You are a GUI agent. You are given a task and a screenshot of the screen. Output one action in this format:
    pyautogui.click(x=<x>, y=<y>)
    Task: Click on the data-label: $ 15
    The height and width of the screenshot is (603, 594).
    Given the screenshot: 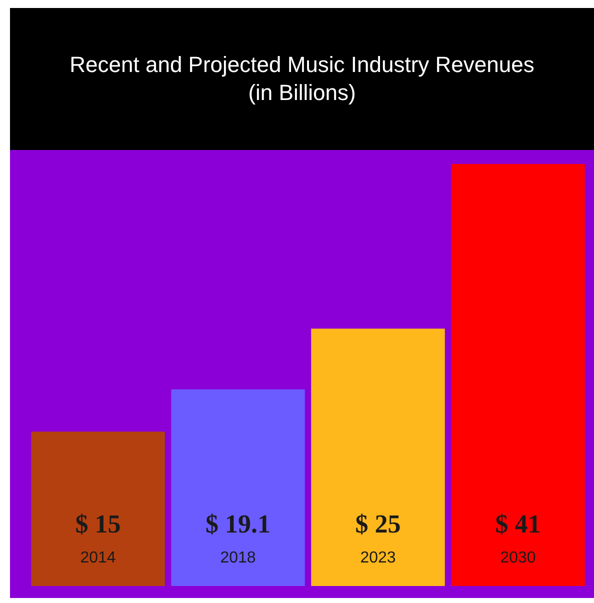 What is the action you would take?
    pyautogui.click(x=98, y=524)
    